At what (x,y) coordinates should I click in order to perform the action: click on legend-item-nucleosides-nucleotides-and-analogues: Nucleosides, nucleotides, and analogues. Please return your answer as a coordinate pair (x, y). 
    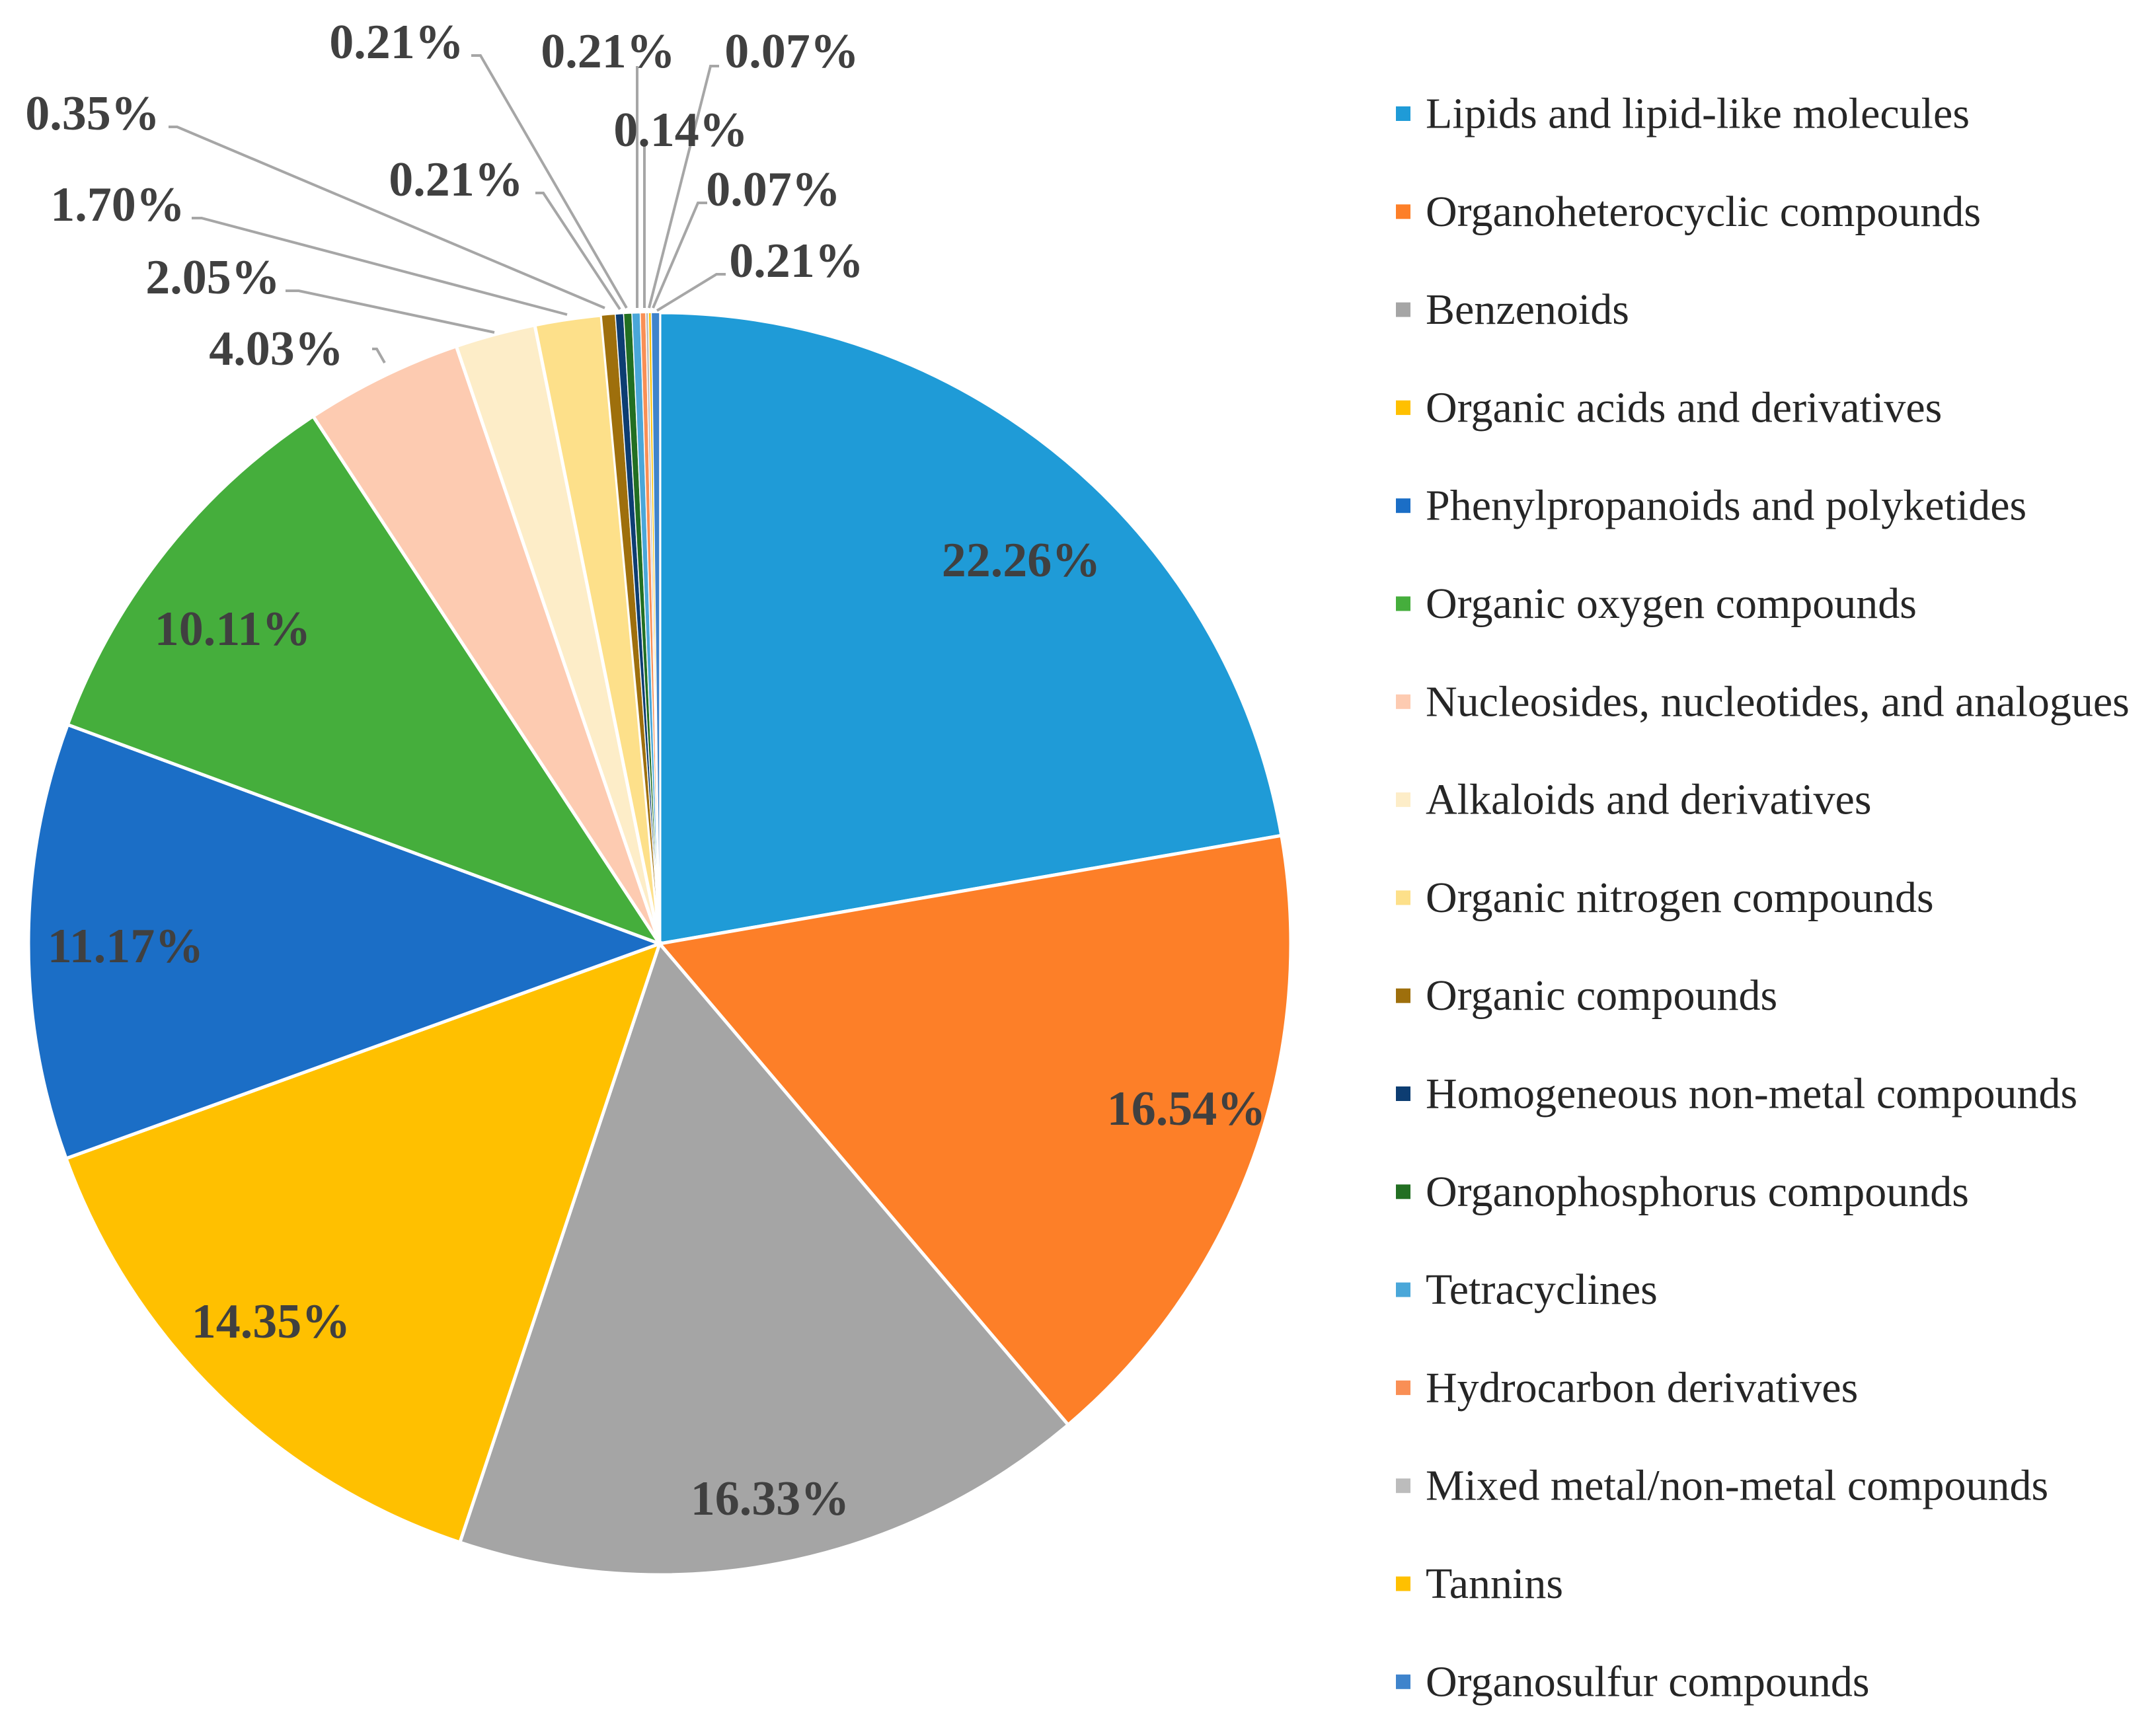
    Looking at the image, I should click on (1763, 701).